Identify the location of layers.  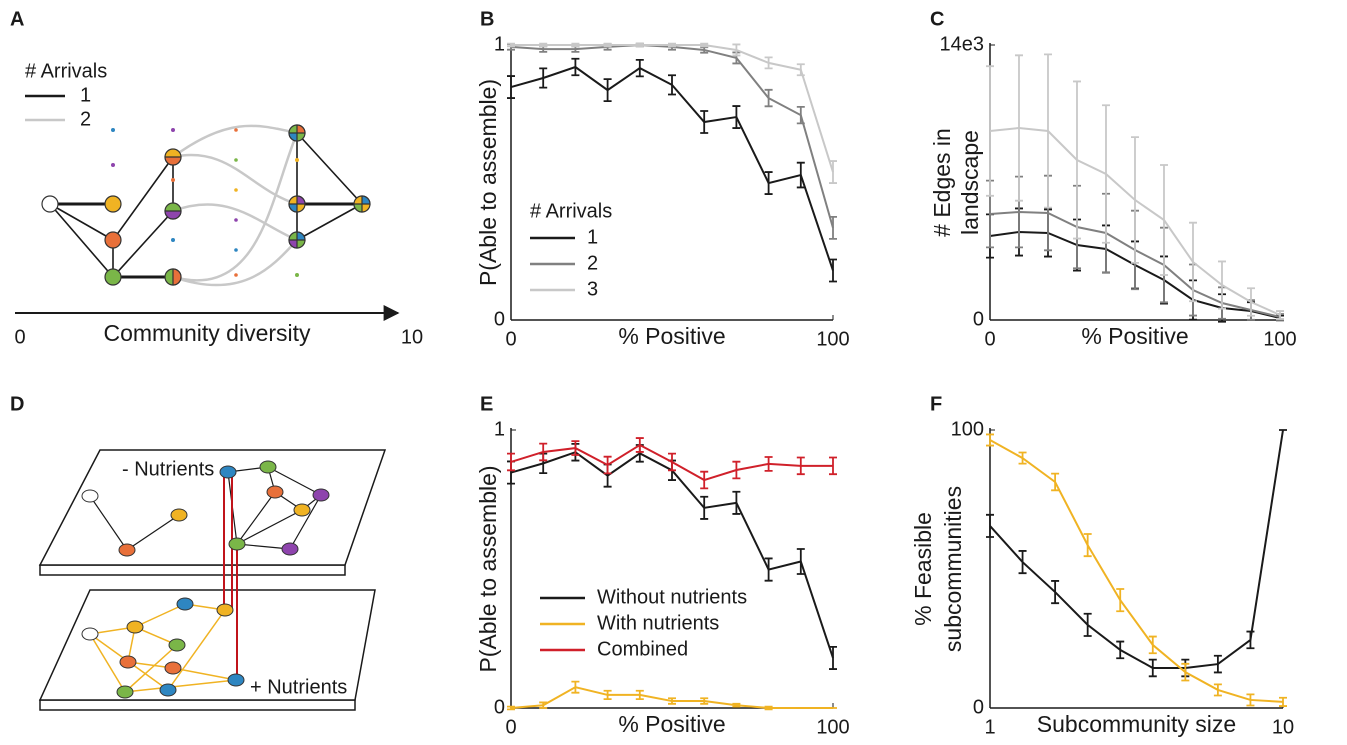
(212, 580).